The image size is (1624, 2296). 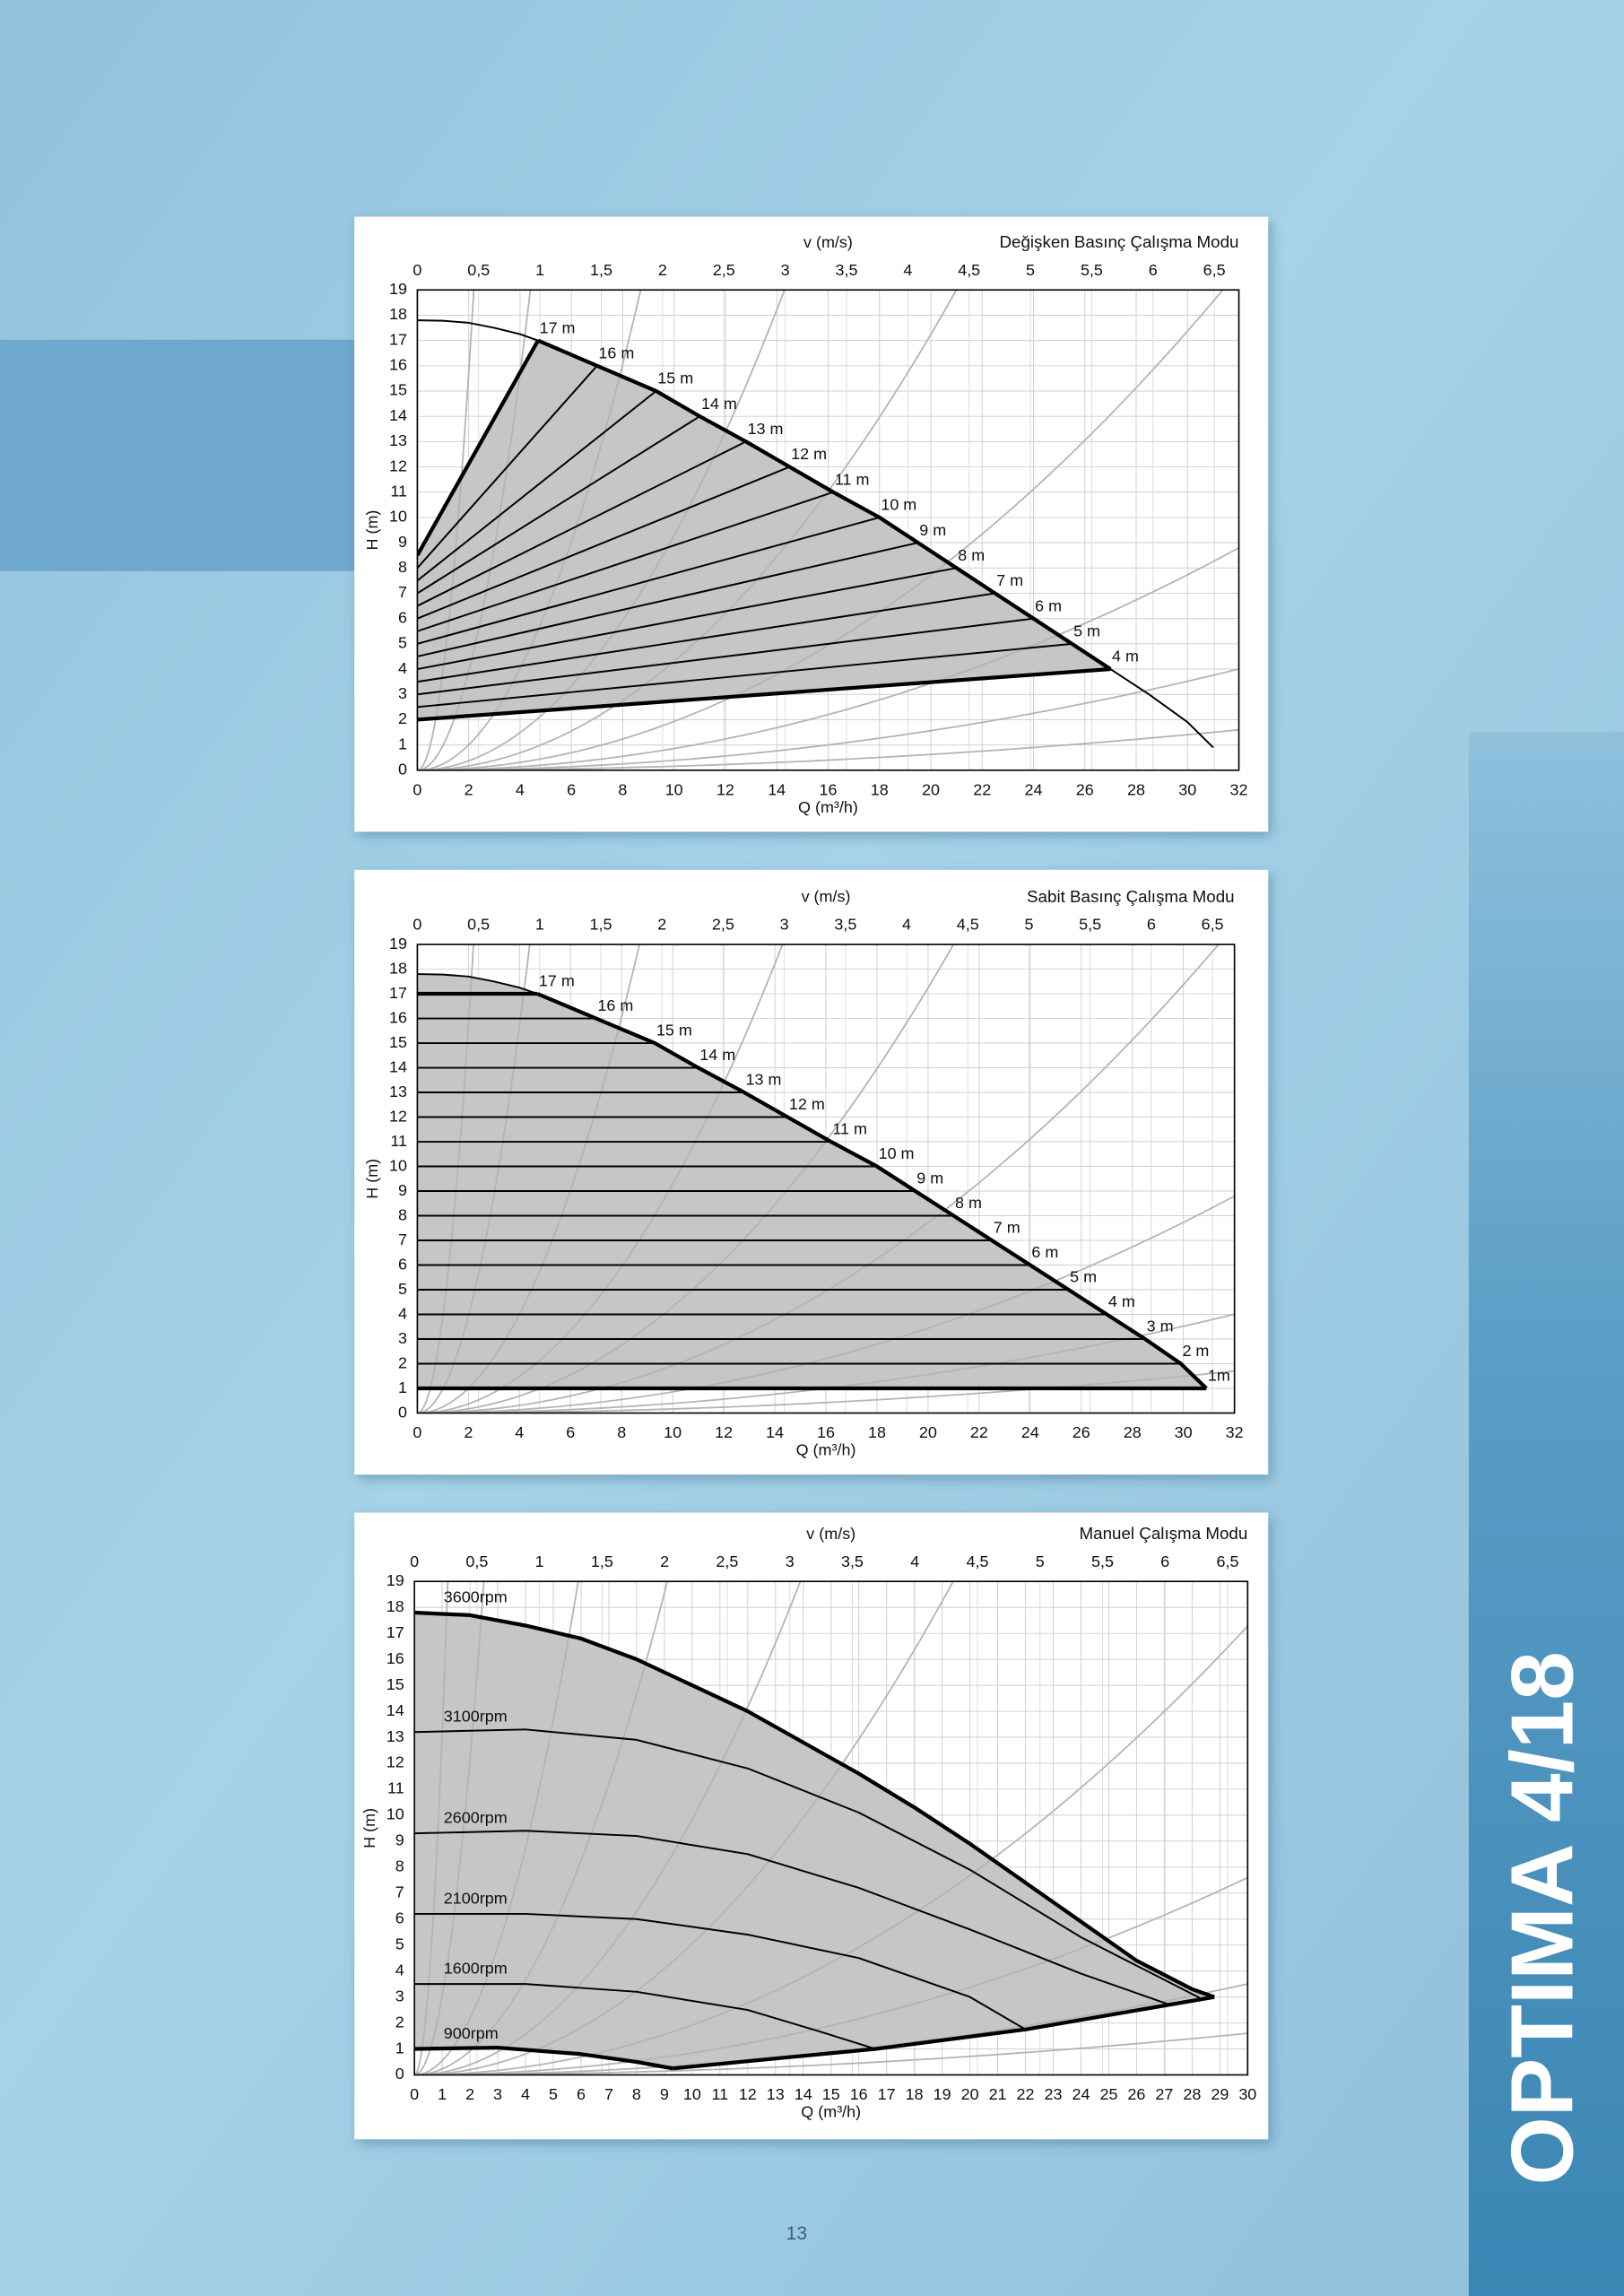 I want to click on y-tick-label: 14, so click(x=395, y=1710).